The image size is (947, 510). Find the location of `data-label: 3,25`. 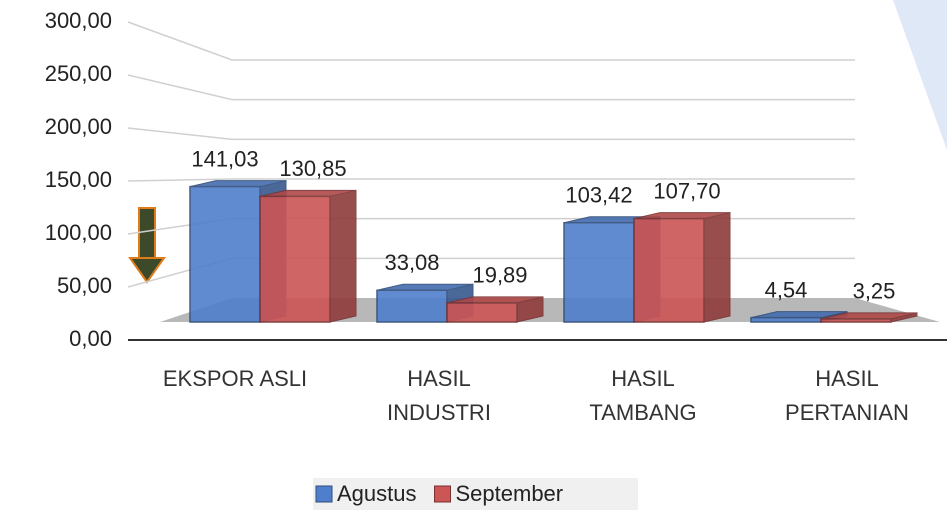

data-label: 3,25 is located at coordinates (874, 291).